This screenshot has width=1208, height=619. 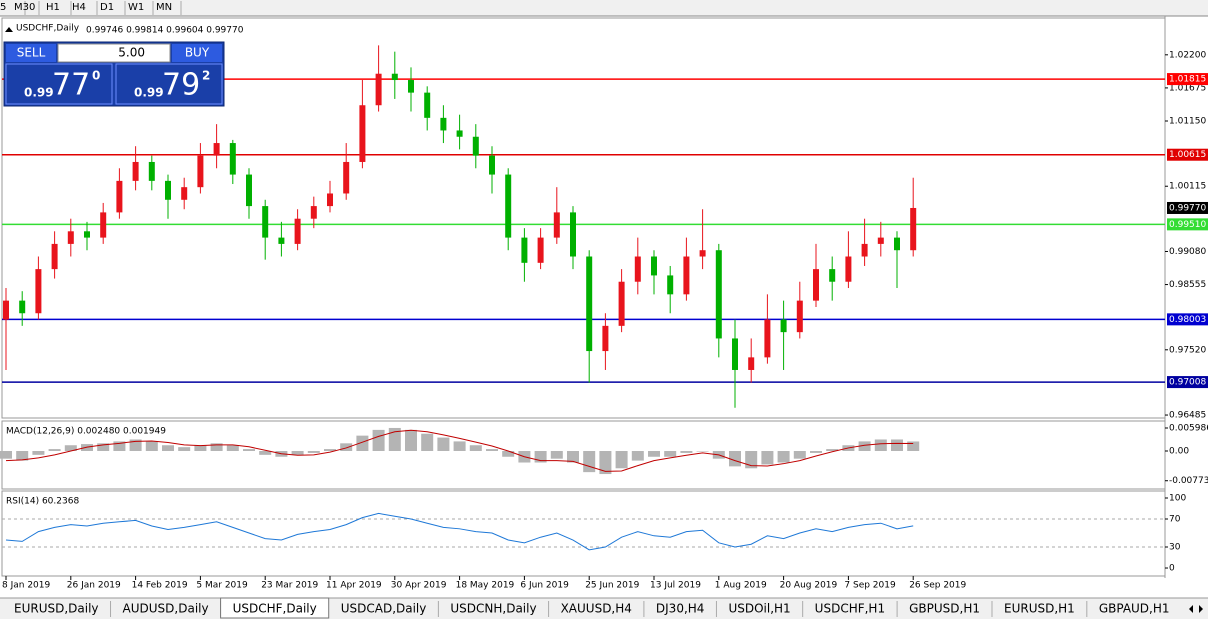 I want to click on sell-label: SELL, so click(x=31, y=53).